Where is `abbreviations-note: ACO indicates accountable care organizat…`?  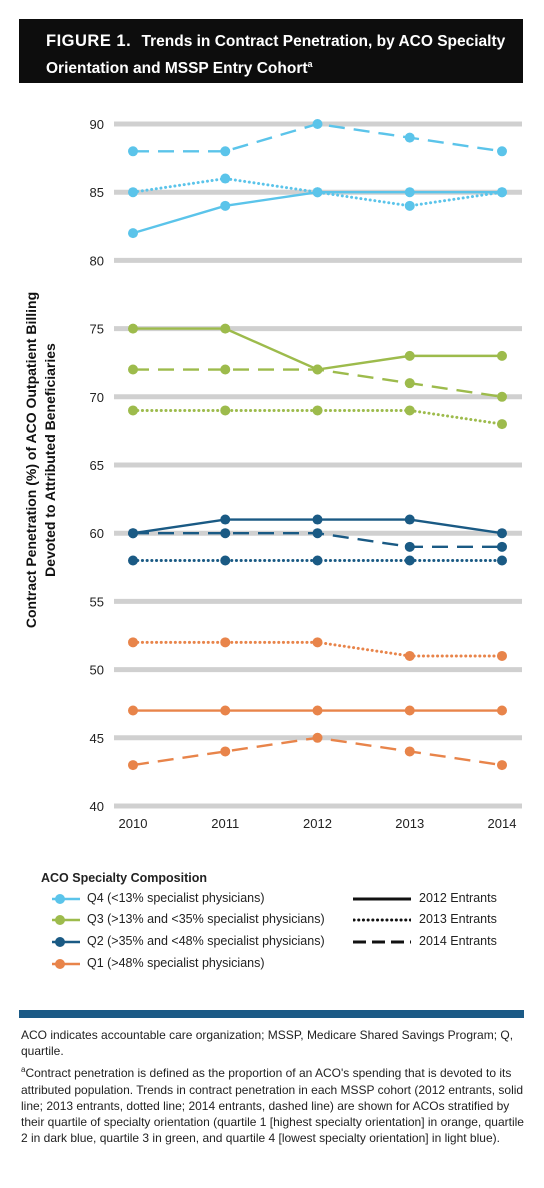
abbreviations-note: ACO indicates accountable care organizat… is located at coordinates (267, 1043).